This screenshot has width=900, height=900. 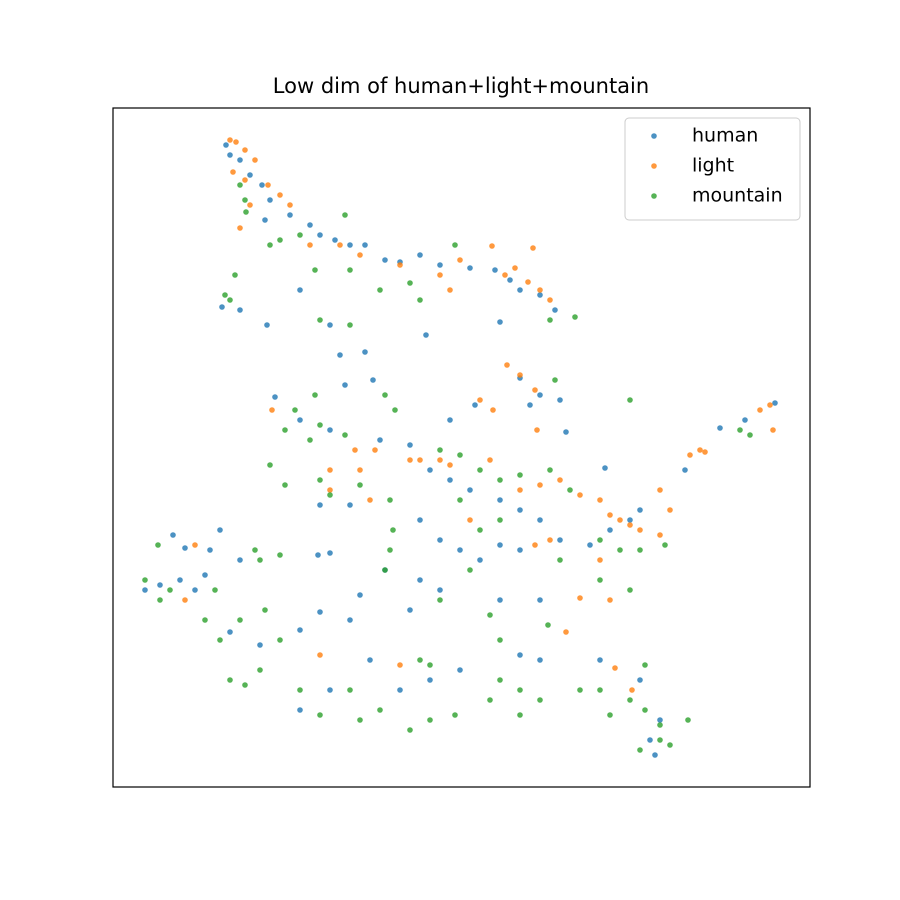 What do you see at coordinates (712, 169) in the screenshot?
I see `legend-box` at bounding box center [712, 169].